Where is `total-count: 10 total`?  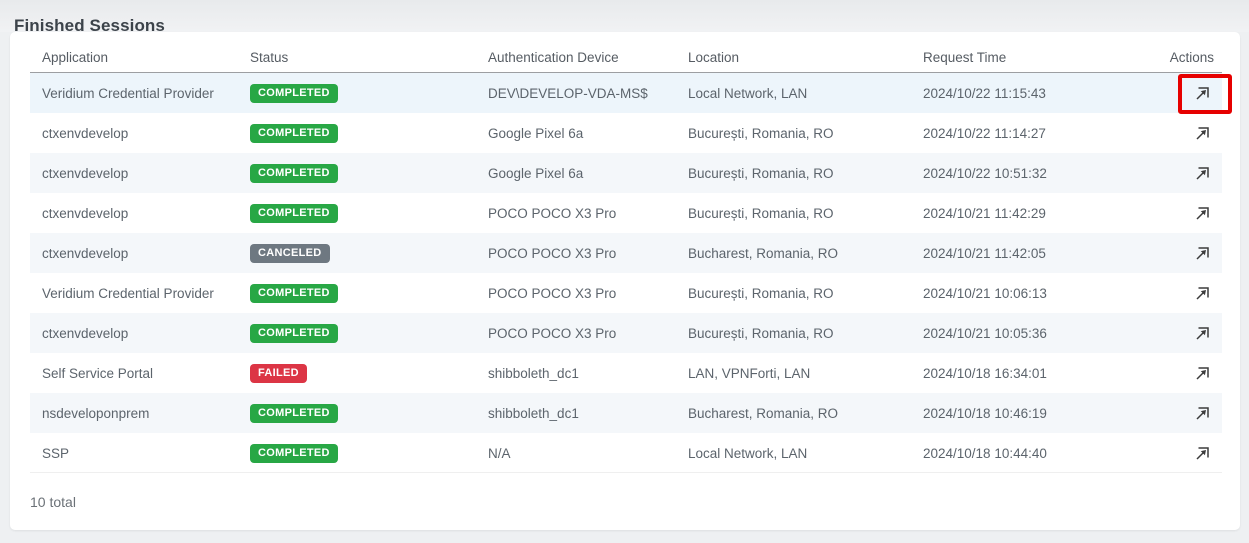 total-count: 10 total is located at coordinates (626, 491).